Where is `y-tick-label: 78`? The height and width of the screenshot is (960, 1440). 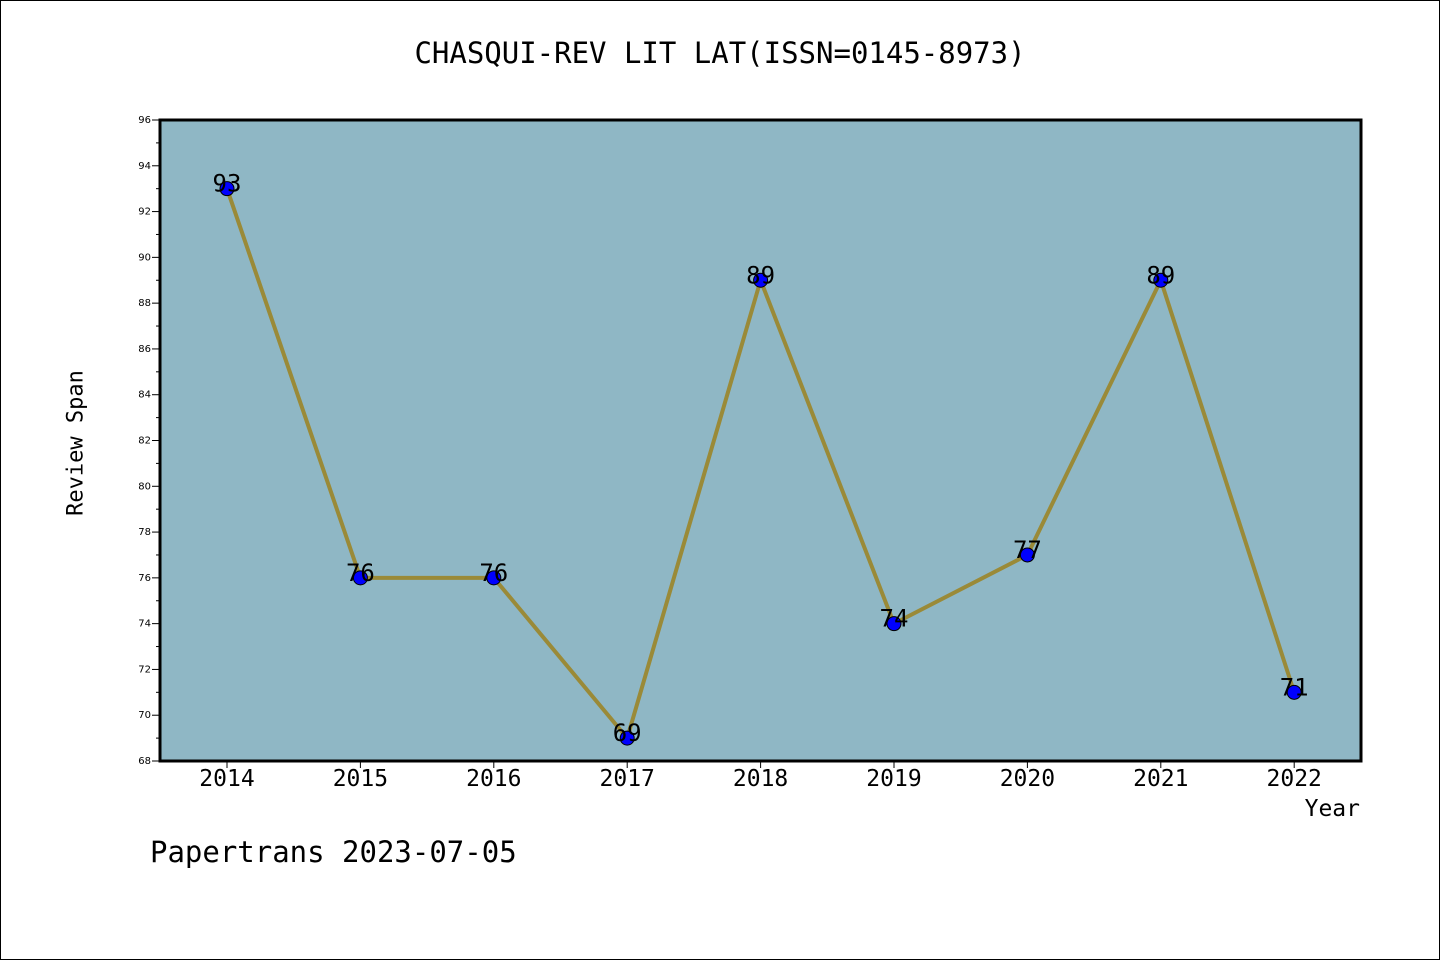 y-tick-label: 78 is located at coordinates (144, 532).